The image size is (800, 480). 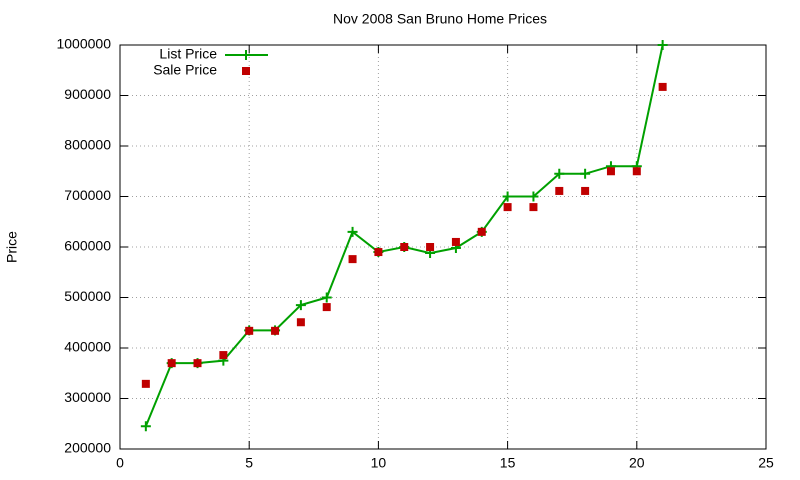 I want to click on y-tick-label: 1000000, so click(x=83, y=44).